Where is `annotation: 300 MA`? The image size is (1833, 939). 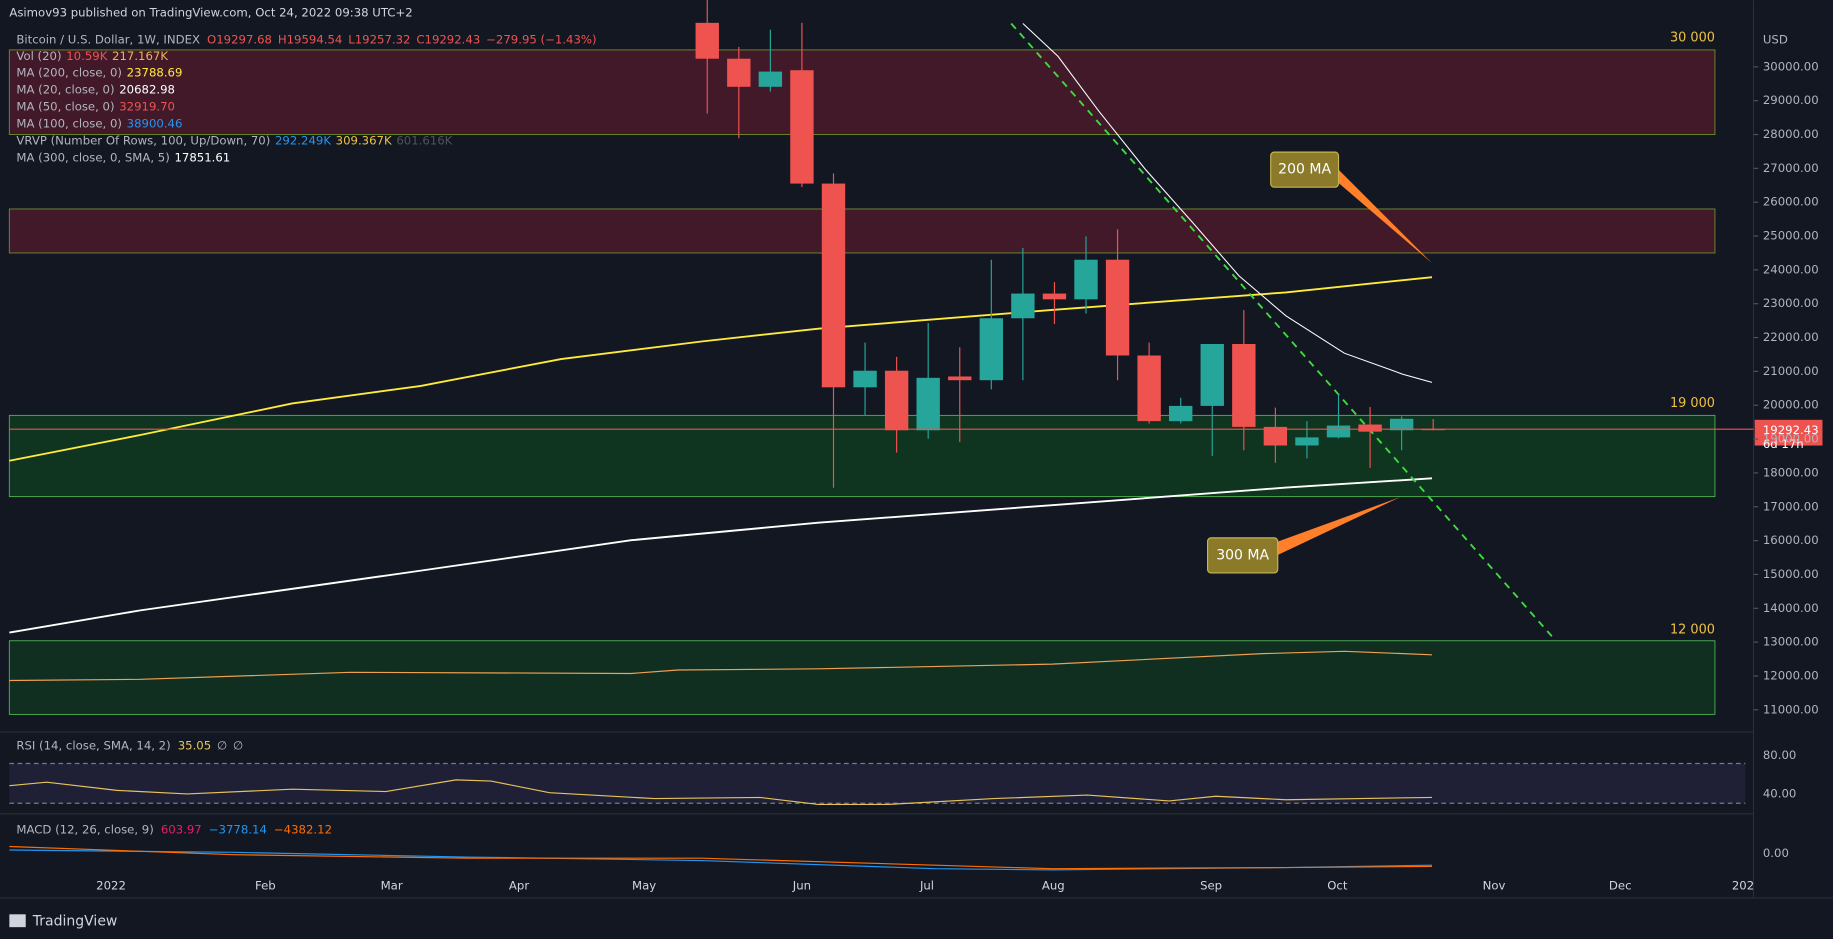 annotation: 300 MA is located at coordinates (1242, 555).